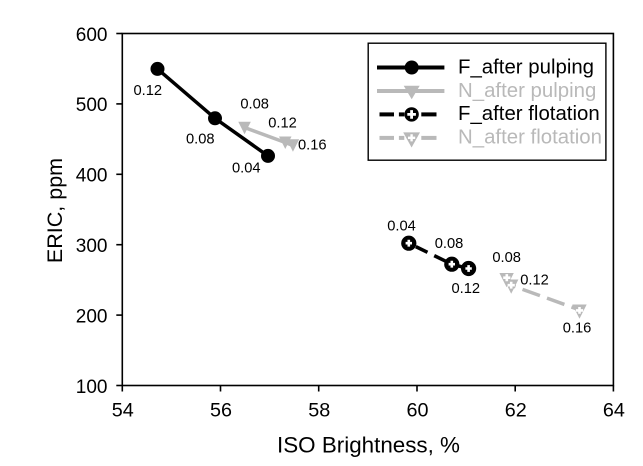 This screenshot has height=466, width=643. Describe the element at coordinates (527, 91) in the screenshot. I see `svg-text: N_after pulping` at that location.